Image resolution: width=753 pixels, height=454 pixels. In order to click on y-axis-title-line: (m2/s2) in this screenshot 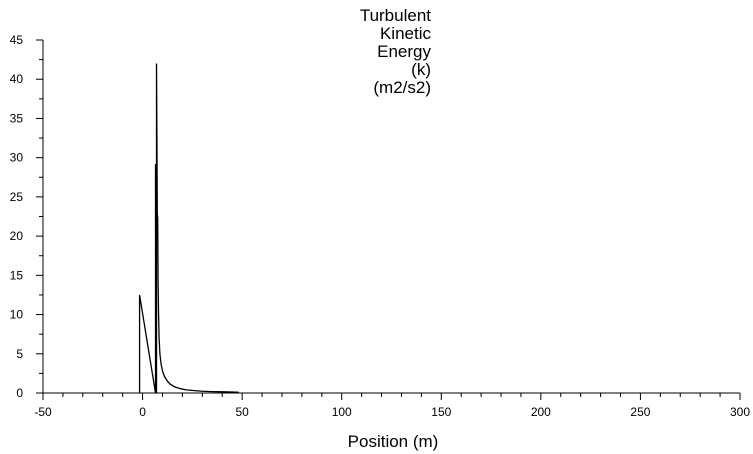, I will do `click(402, 87)`.